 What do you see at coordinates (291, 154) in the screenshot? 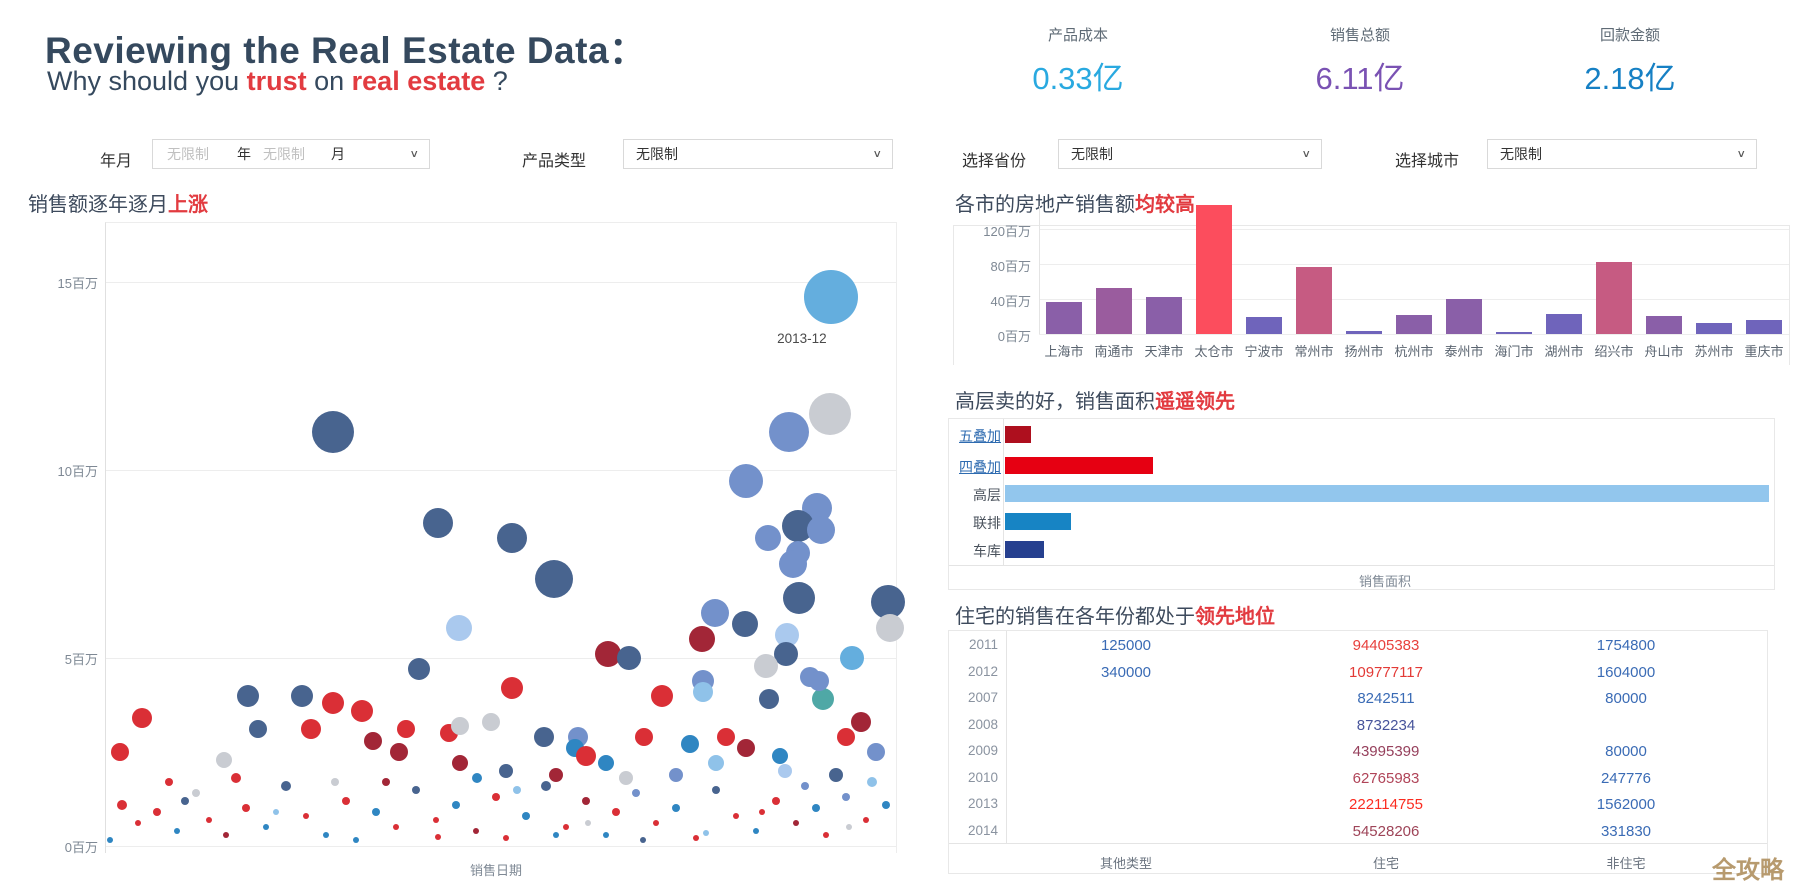
I see `year-month-filter: 无限制 年 无限制 月 ∨` at bounding box center [291, 154].